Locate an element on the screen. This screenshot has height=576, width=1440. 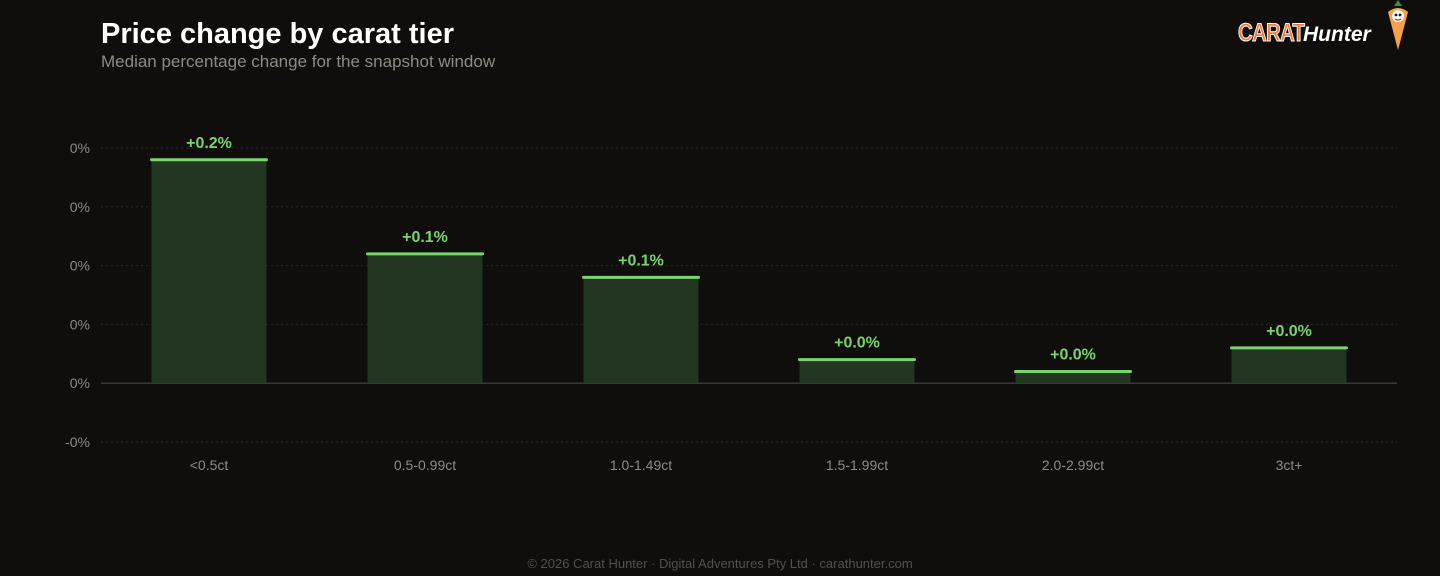
x-category-label: 2.0-2.99ct is located at coordinates (1073, 465).